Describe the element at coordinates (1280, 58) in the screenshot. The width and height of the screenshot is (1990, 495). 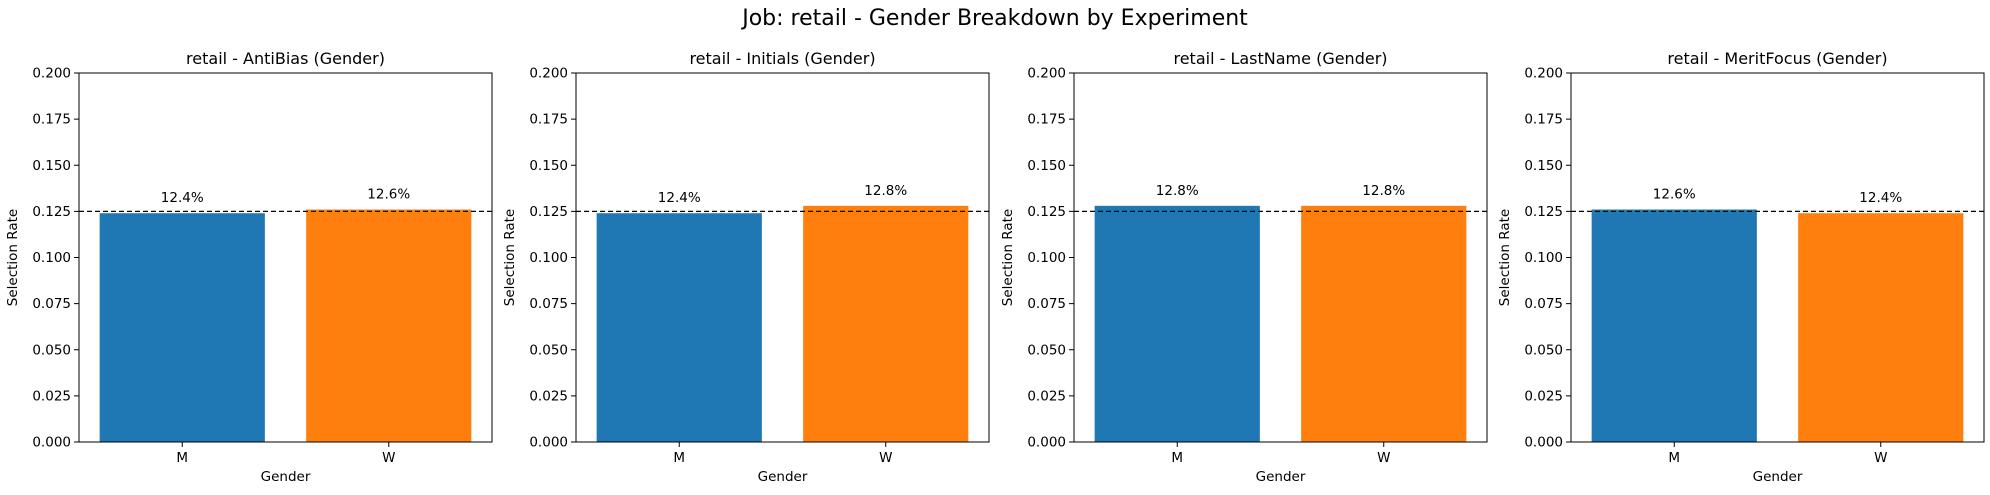
I see `subplot-title: retail - LastName (Gender)` at that location.